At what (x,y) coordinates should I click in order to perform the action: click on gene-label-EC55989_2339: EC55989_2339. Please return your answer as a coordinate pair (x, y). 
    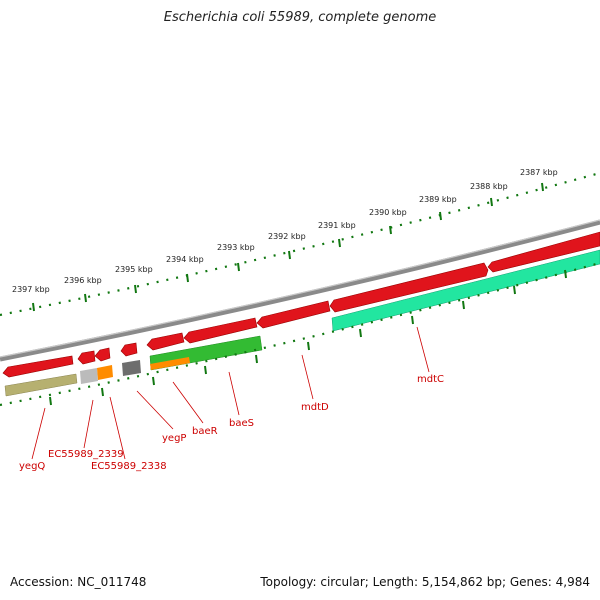
    Looking at the image, I should click on (86, 454).